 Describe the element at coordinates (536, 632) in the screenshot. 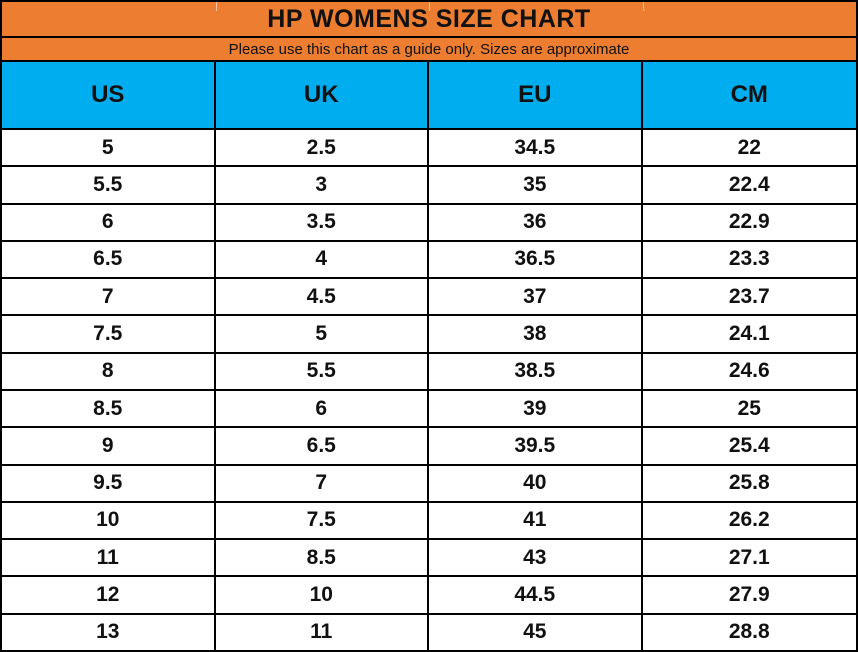

I see `table-cell: 45` at that location.